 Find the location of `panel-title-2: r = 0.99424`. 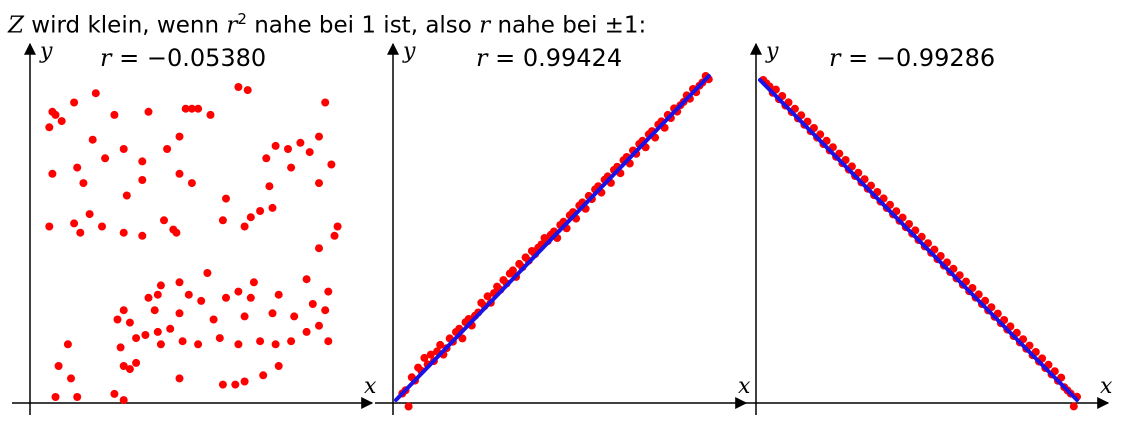

panel-title-2: r = 0.99424 is located at coordinates (549, 58).